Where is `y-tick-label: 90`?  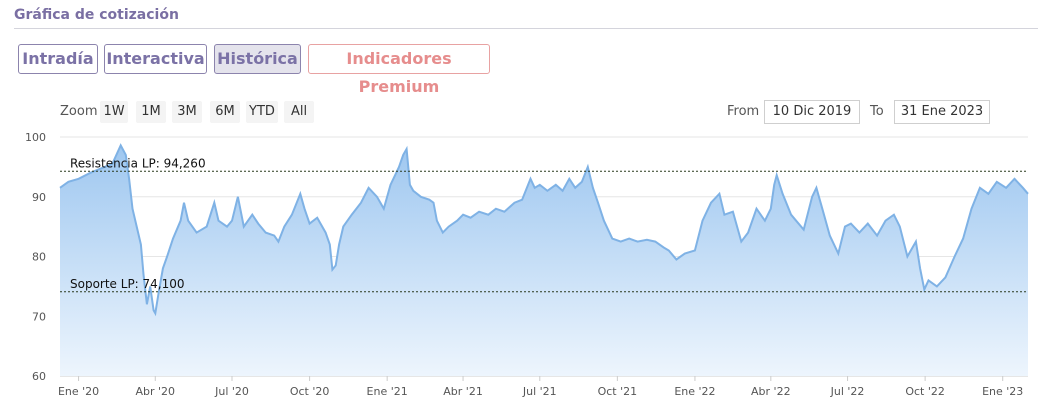 y-tick-label: 90 is located at coordinates (39, 197).